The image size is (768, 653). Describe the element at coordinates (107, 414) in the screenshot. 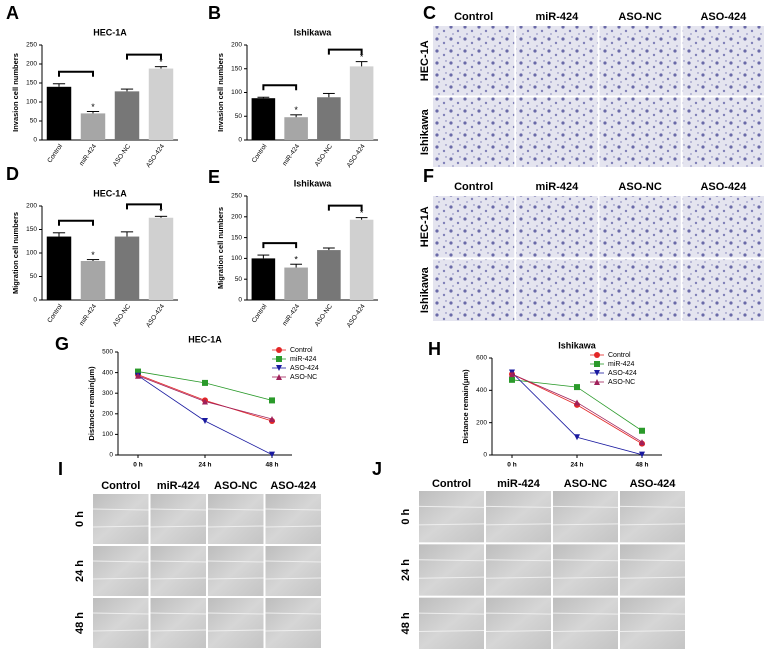

I see `y-tick-label: 200` at that location.